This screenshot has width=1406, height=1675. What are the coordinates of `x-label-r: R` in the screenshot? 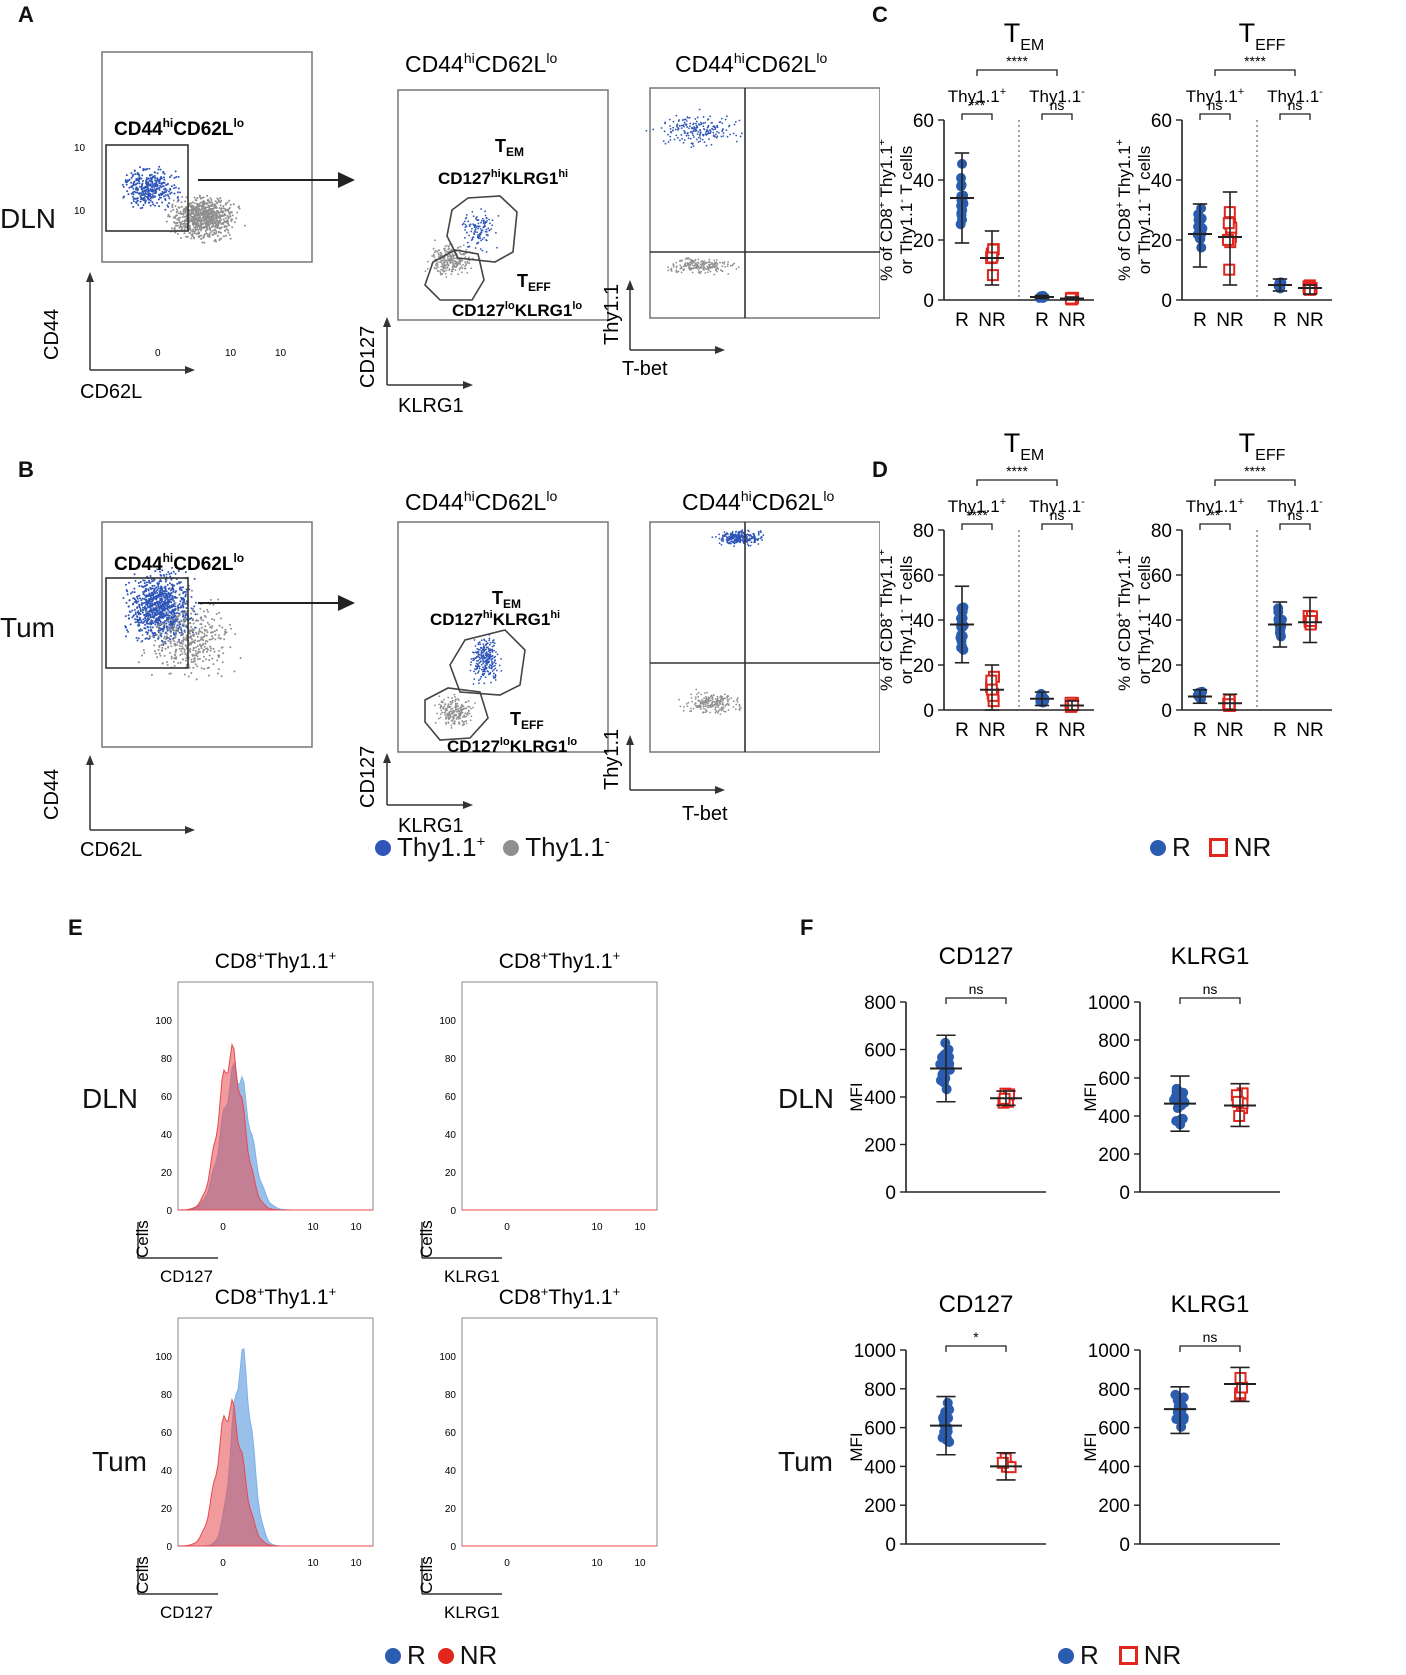 It's located at (962, 730).